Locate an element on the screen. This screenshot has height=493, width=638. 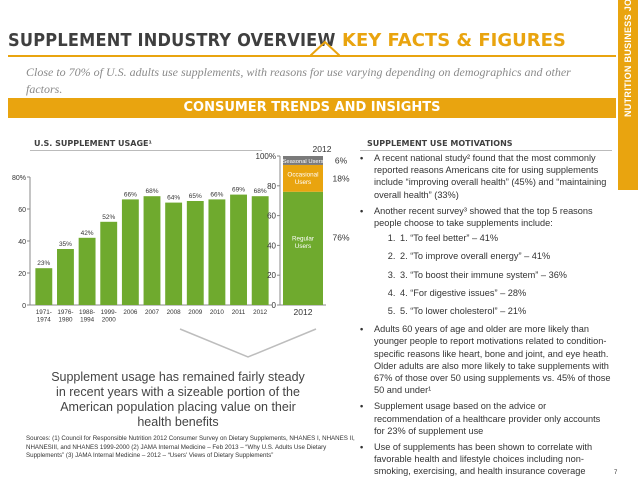
side-accent-bar is located at coordinates (628, 95).